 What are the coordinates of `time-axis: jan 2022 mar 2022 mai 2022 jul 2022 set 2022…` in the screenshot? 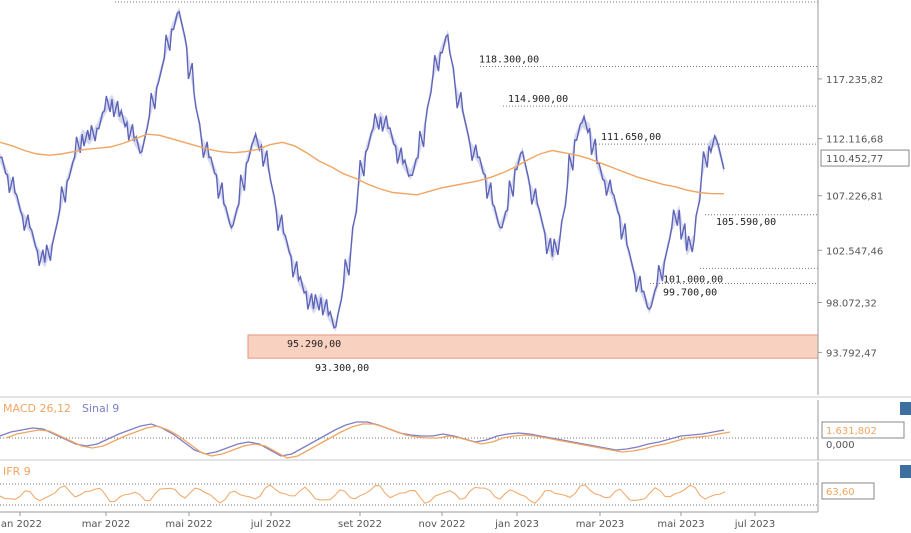 It's located at (409, 520).